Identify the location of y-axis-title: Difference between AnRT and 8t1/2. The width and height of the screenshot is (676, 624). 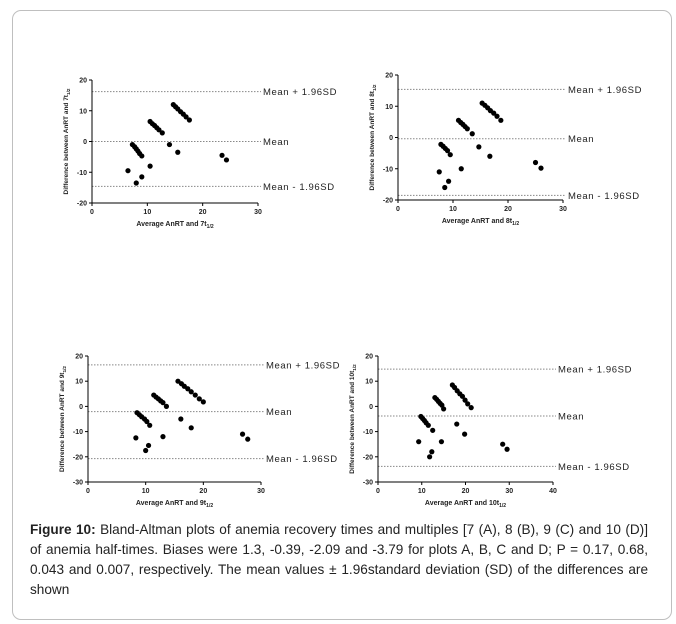
(373, 137).